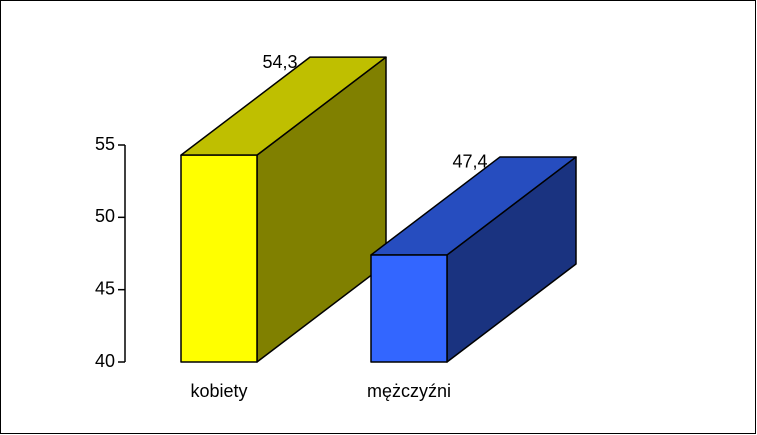 This screenshot has height=435, width=757. Describe the element at coordinates (105, 216) in the screenshot. I see `y-tick-label: 50` at that location.